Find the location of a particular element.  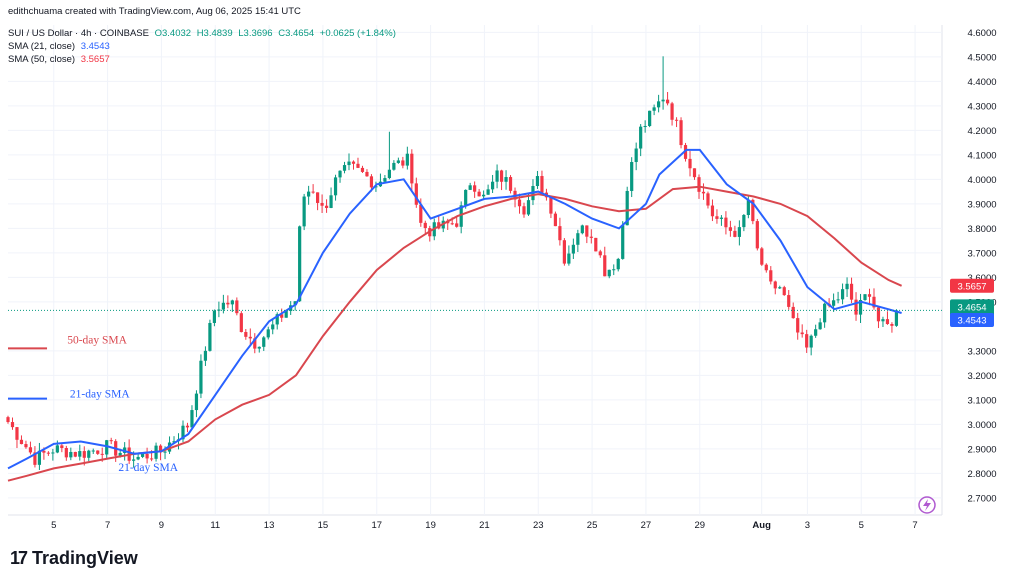

ohlc-open: O3.4032 is located at coordinates (173, 33).